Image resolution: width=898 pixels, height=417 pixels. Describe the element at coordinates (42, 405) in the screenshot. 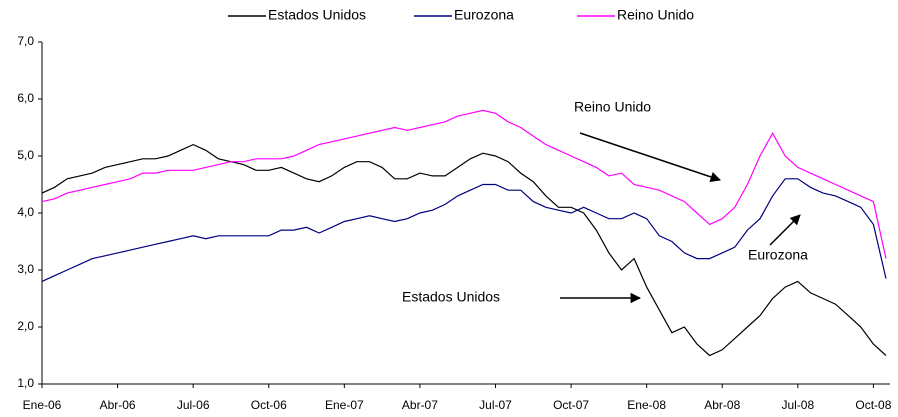

I see `x-tick-label: Ene-06` at that location.